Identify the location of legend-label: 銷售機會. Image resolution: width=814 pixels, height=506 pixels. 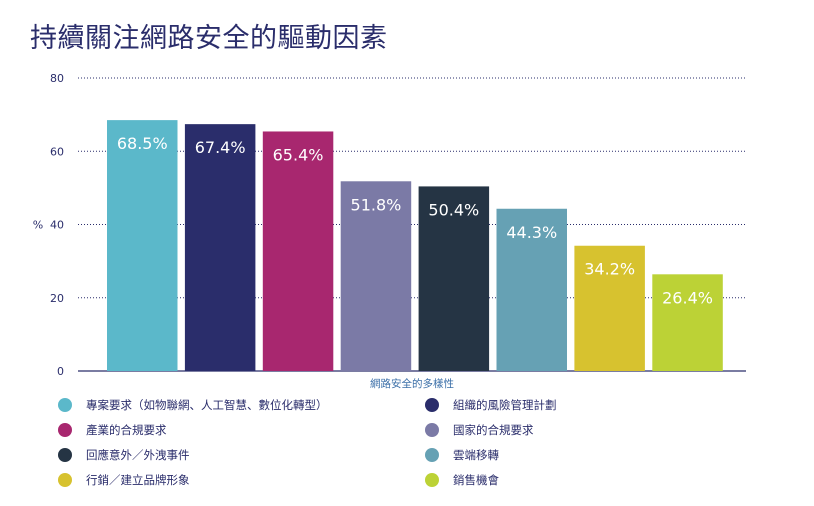
(476, 480).